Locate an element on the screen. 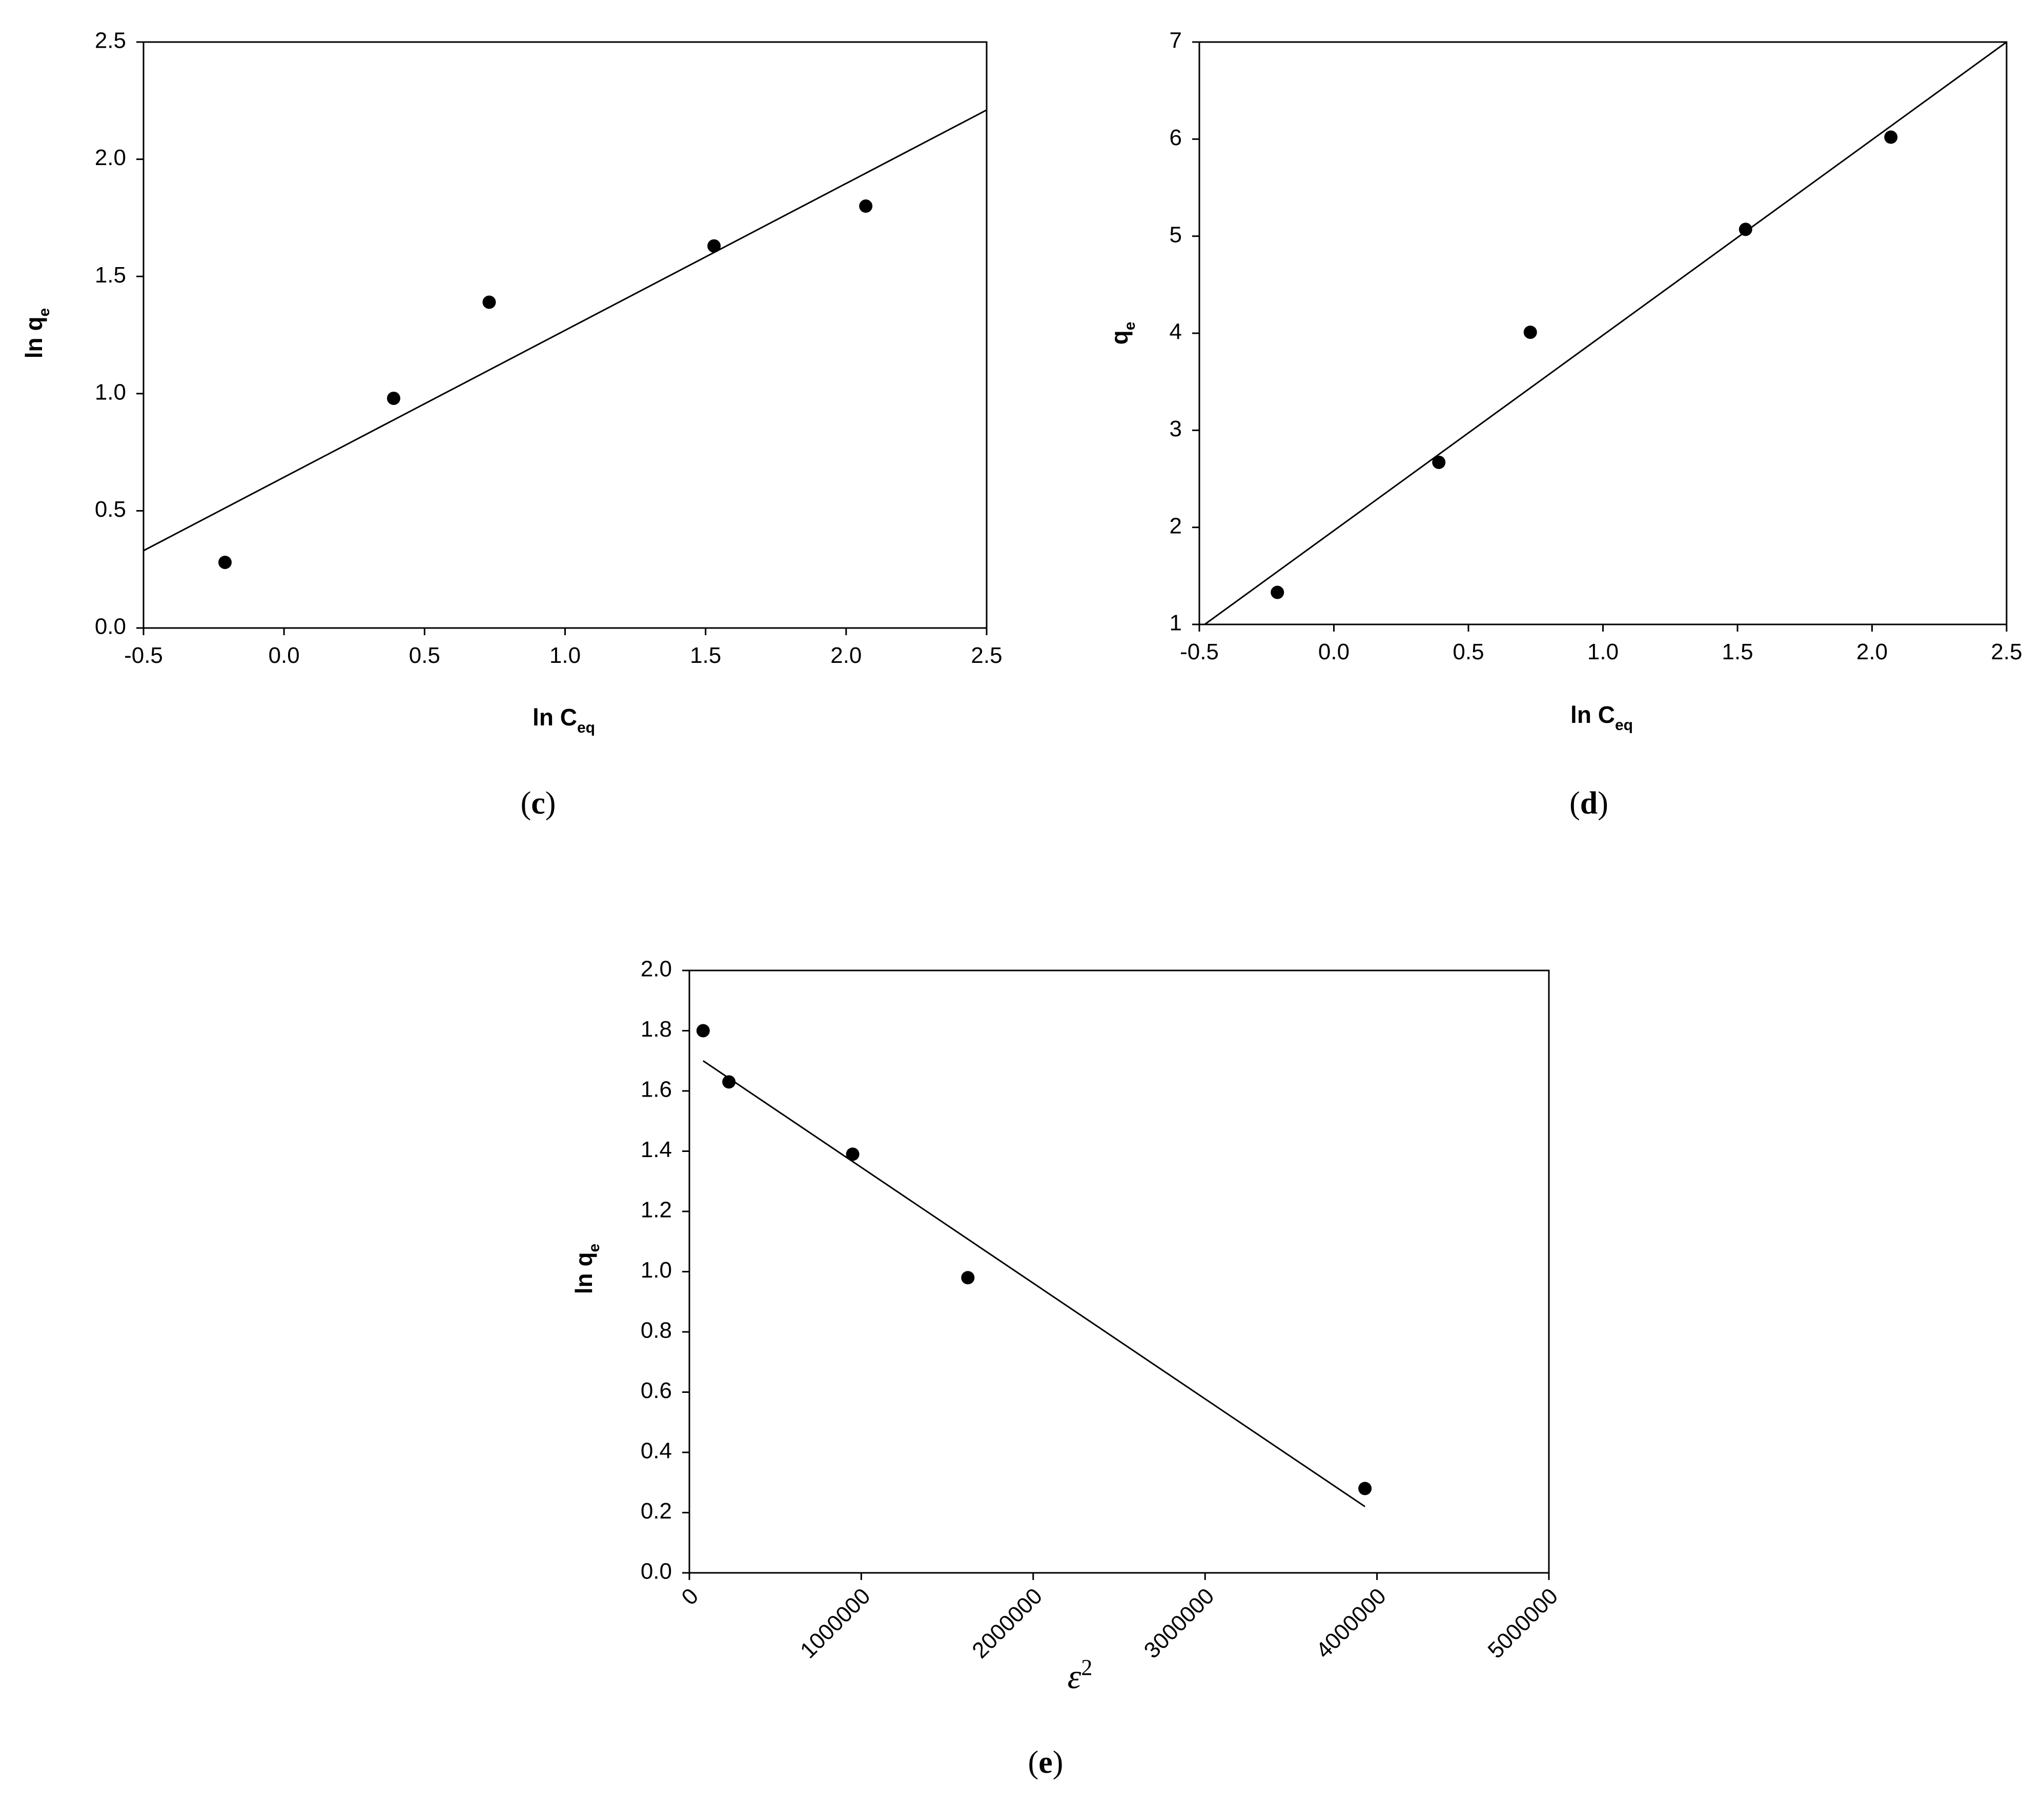 The width and height of the screenshot is (2044, 1802). x-tick-label-c: 1.0 is located at coordinates (565, 655).